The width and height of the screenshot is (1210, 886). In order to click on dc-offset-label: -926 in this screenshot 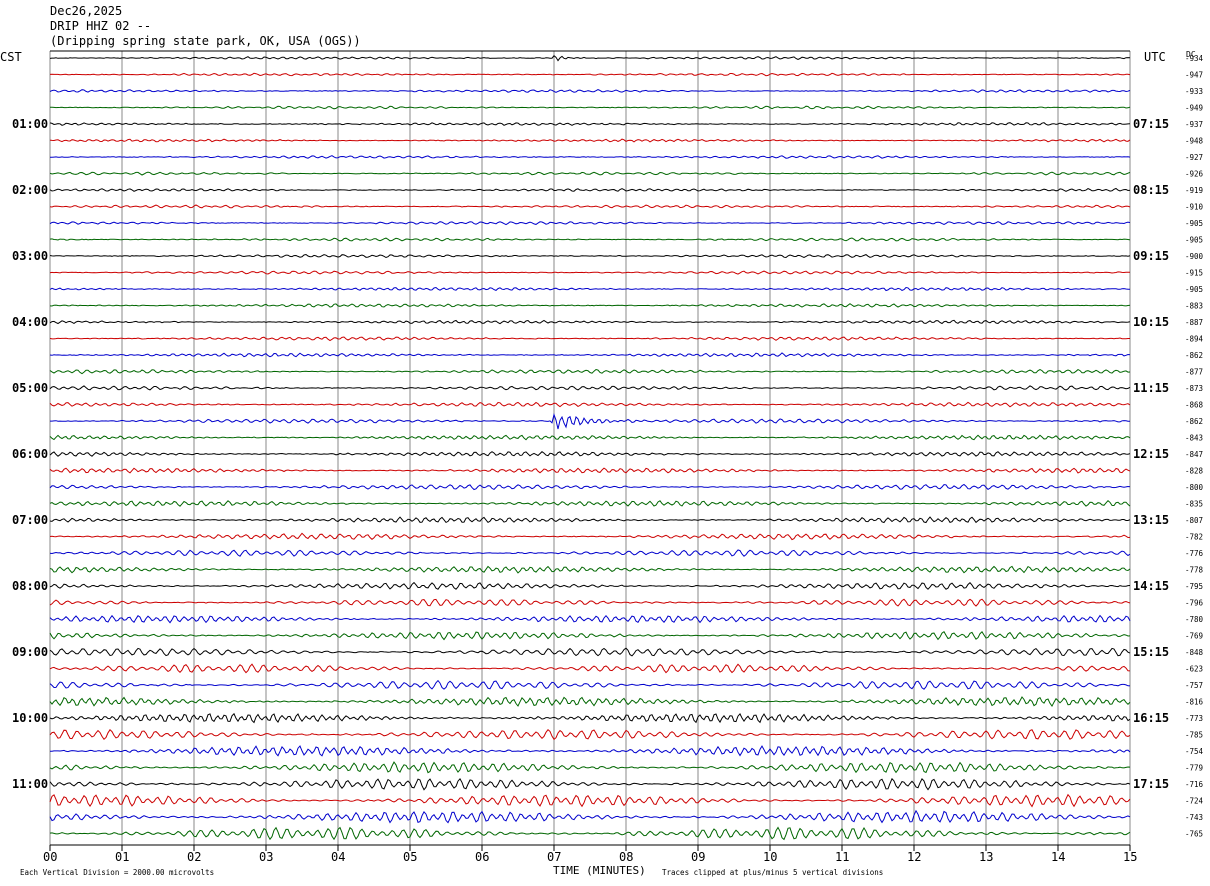, I will do `click(1194, 174)`.